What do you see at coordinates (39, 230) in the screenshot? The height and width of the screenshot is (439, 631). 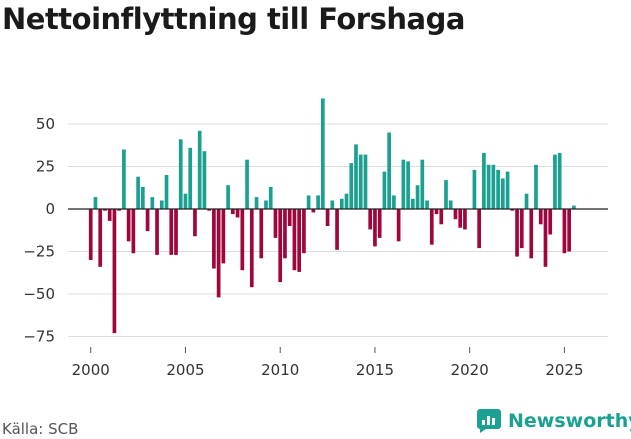 I see `y-axis-ticks: 50 25 0 −25 −50 −75` at bounding box center [39, 230].